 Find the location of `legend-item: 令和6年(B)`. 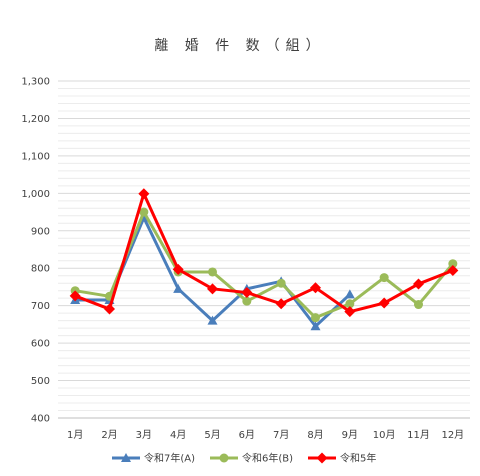

legend-item: 令和6年(B) is located at coordinates (251, 458).